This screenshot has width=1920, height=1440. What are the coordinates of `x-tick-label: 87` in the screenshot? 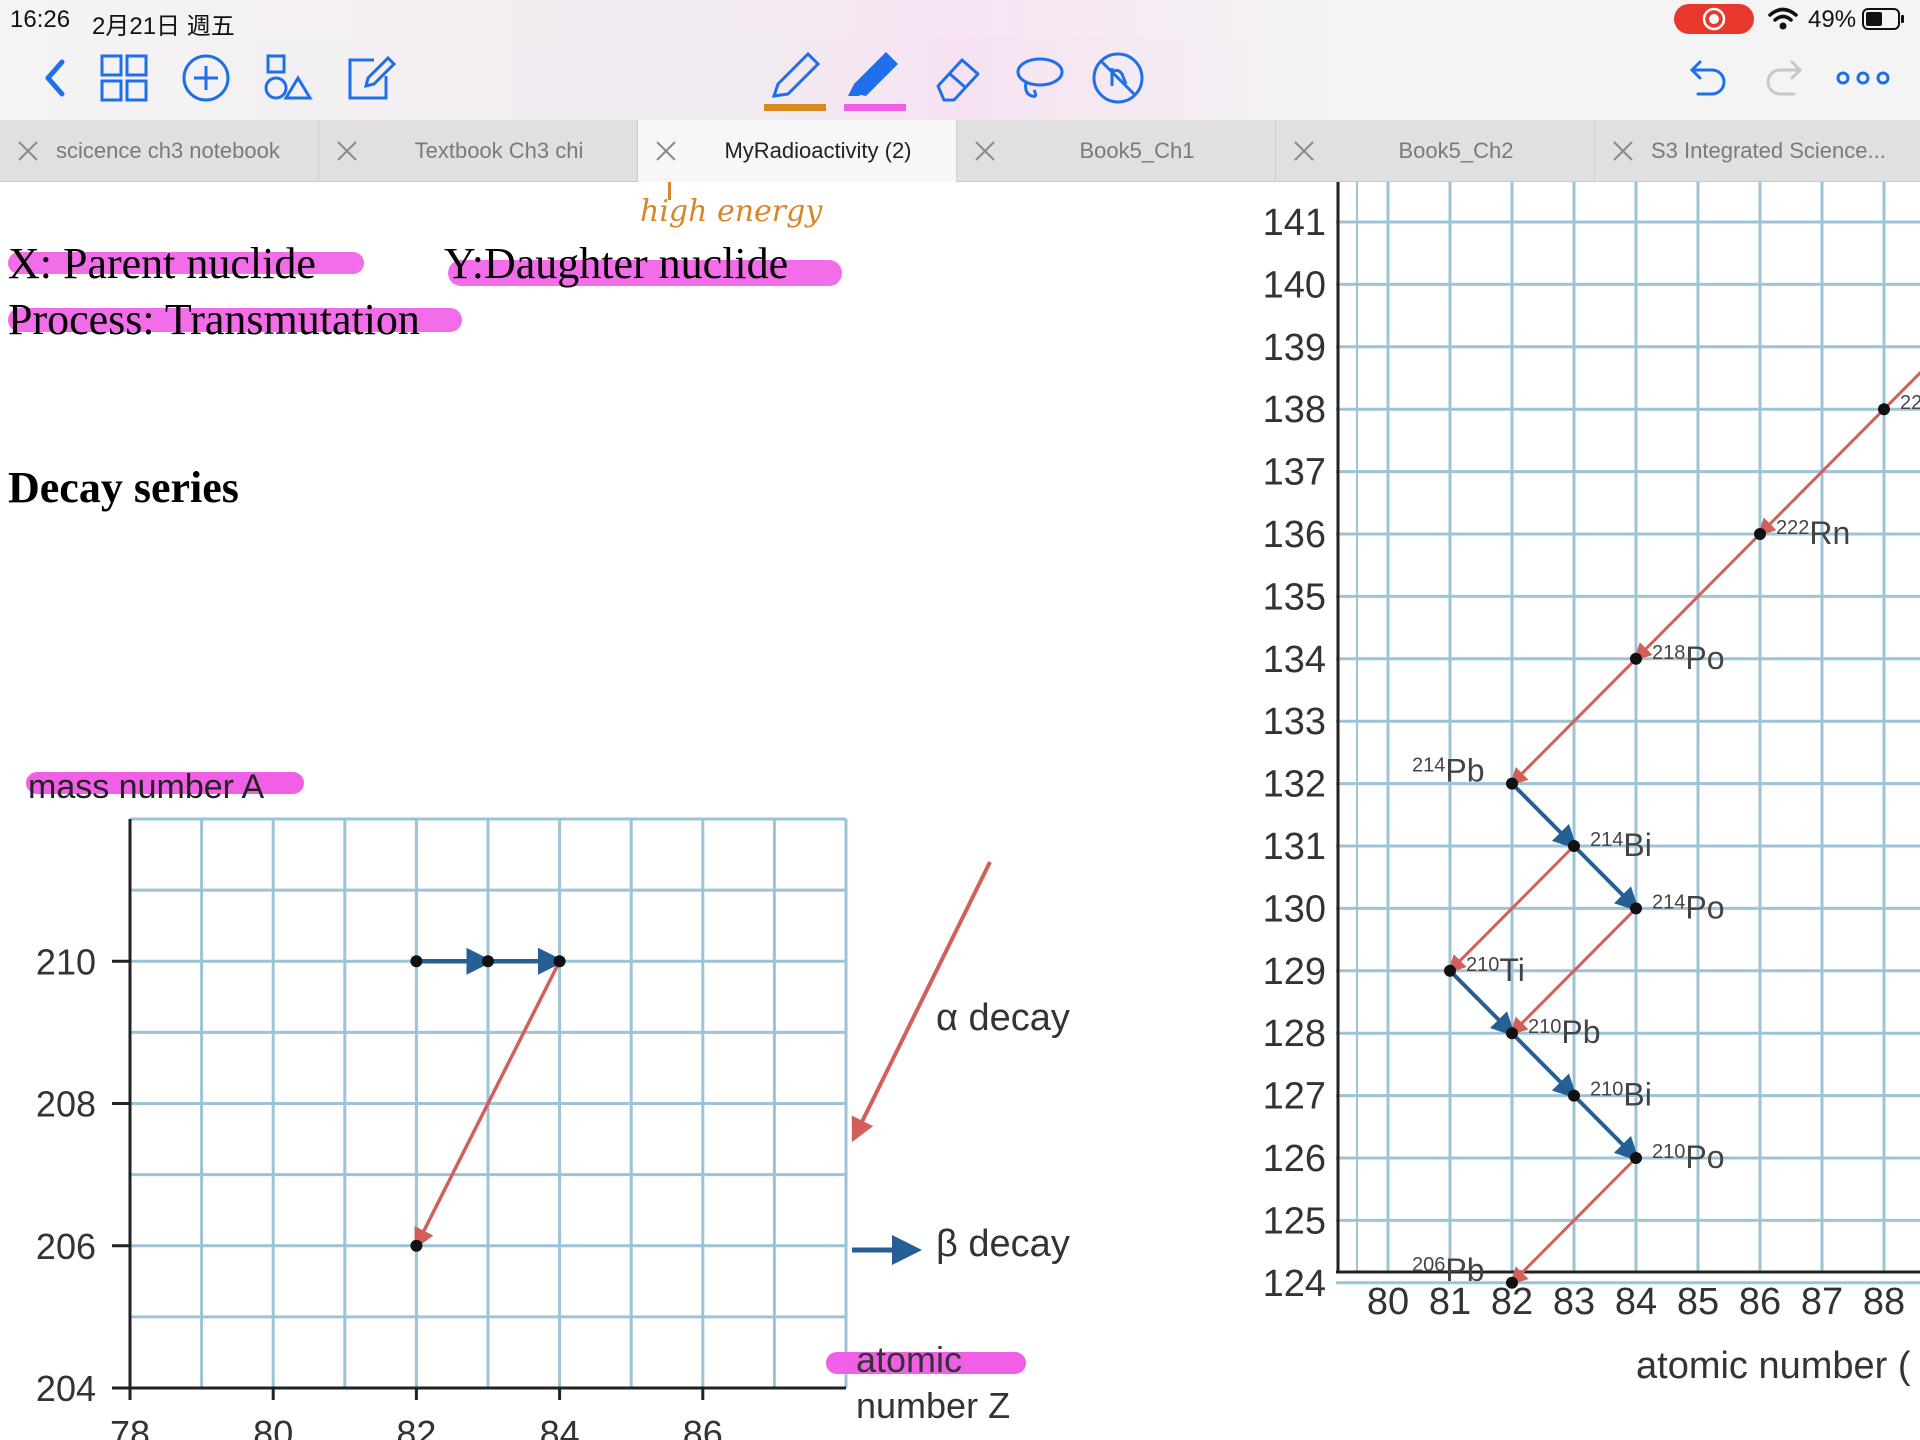 It's located at (1822, 1302).